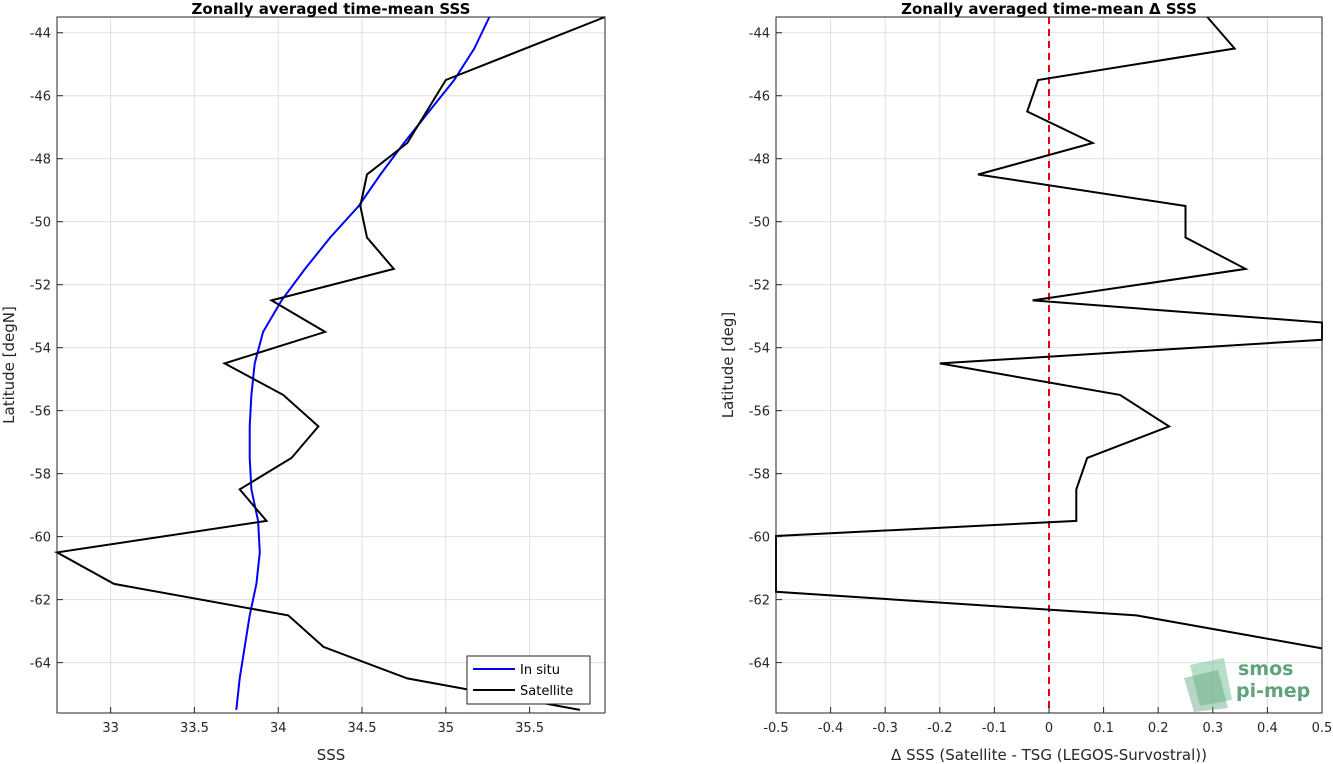  Describe the element at coordinates (546, 691) in the screenshot. I see `legend-entry-satellite: Satellite` at that location.